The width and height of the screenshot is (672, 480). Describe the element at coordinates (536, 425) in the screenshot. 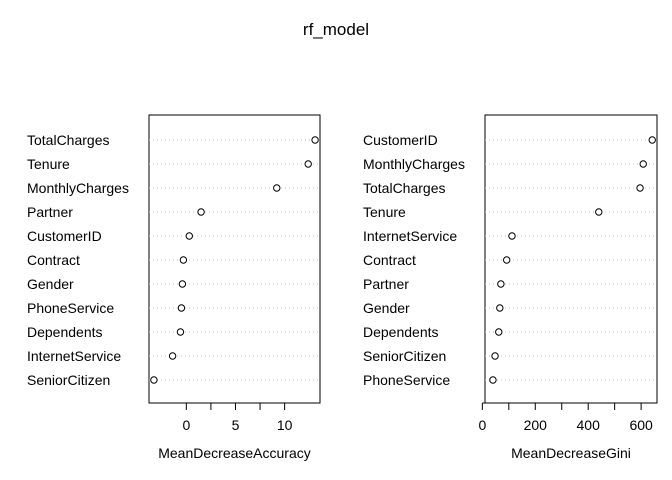

I see `x-tick-label: 200` at that location.